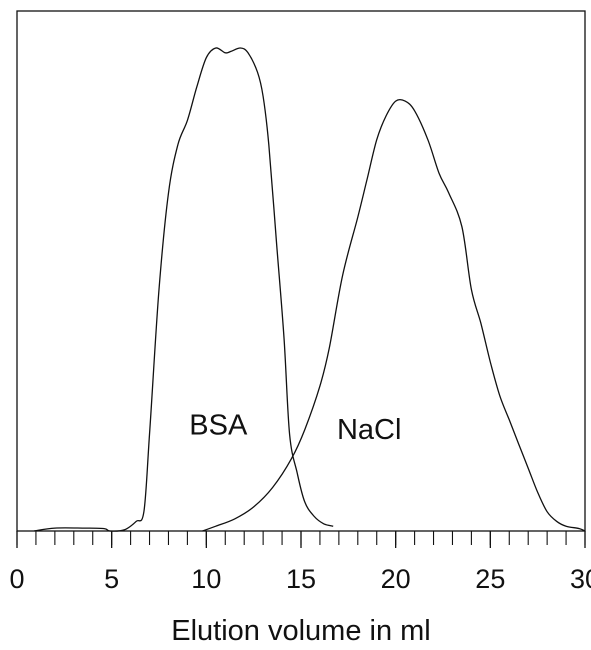  I want to click on x-tick-label: 0, so click(16, 579).